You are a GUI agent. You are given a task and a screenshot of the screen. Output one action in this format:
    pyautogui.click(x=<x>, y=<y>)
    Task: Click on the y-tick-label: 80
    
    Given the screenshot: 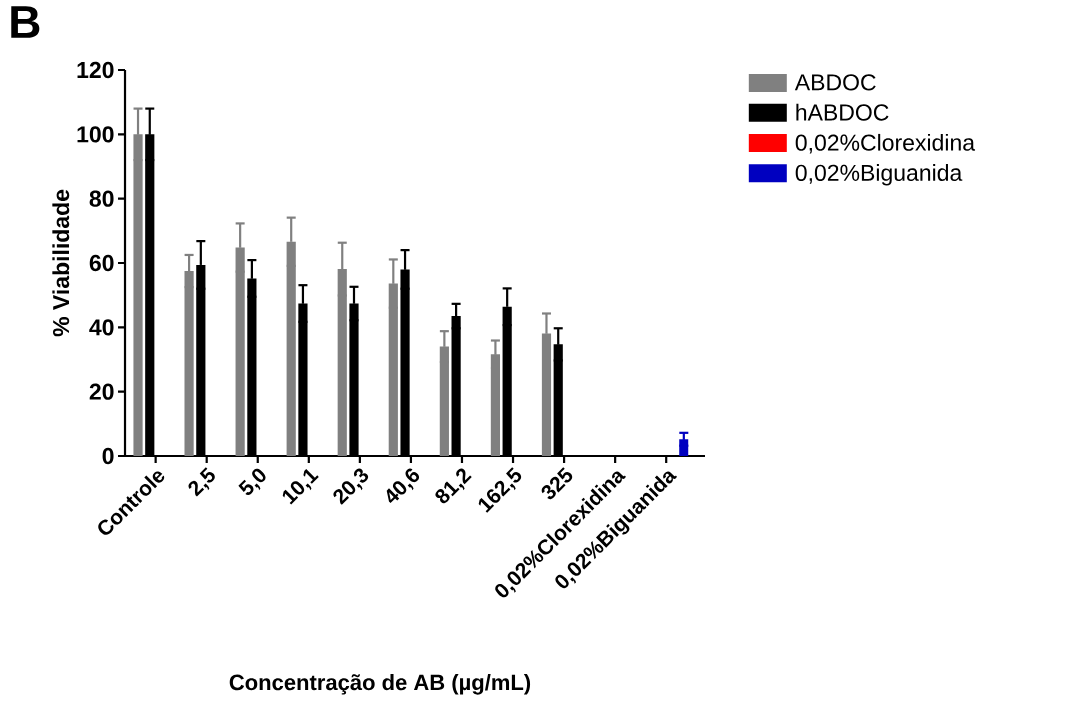 What is the action you would take?
    pyautogui.click(x=101, y=198)
    